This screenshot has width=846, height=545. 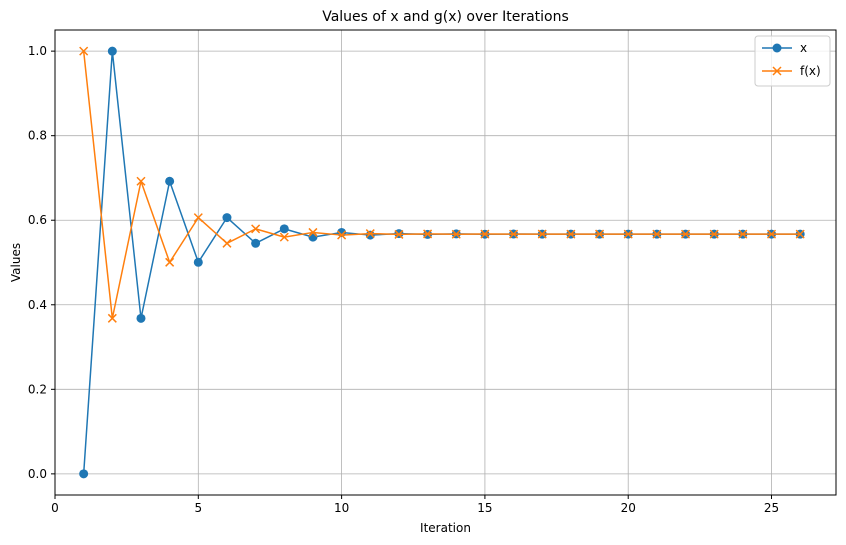 I want to click on y-tick-label: 0.6, so click(x=37, y=220).